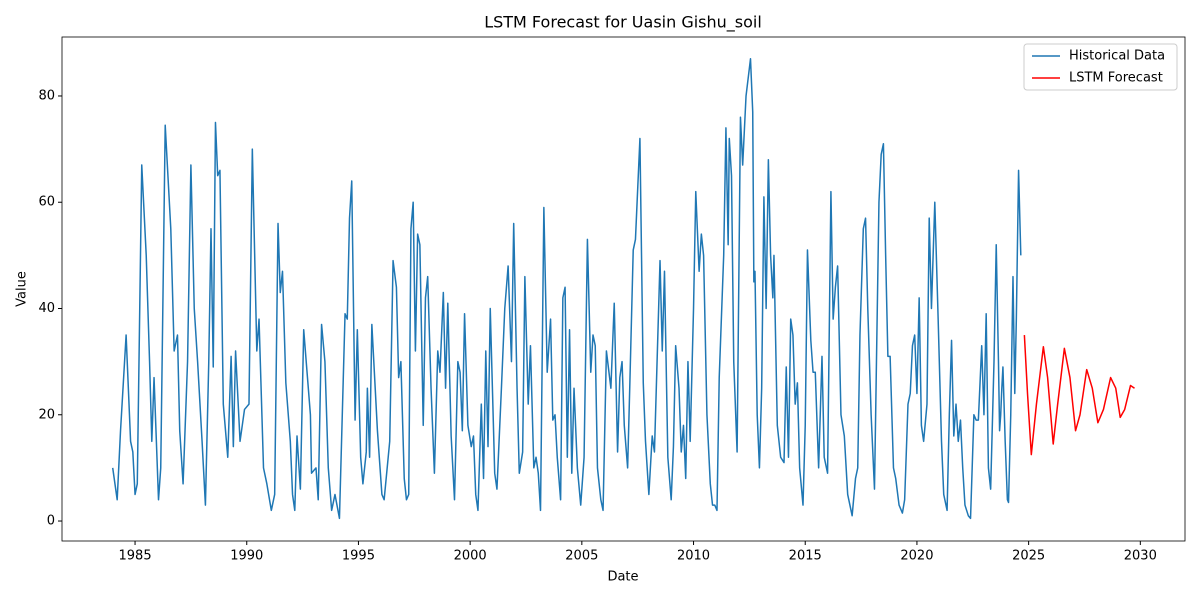 The height and width of the screenshot is (600, 1200). Describe the element at coordinates (805, 556) in the screenshot. I see `x-tick-label: 2015` at that location.